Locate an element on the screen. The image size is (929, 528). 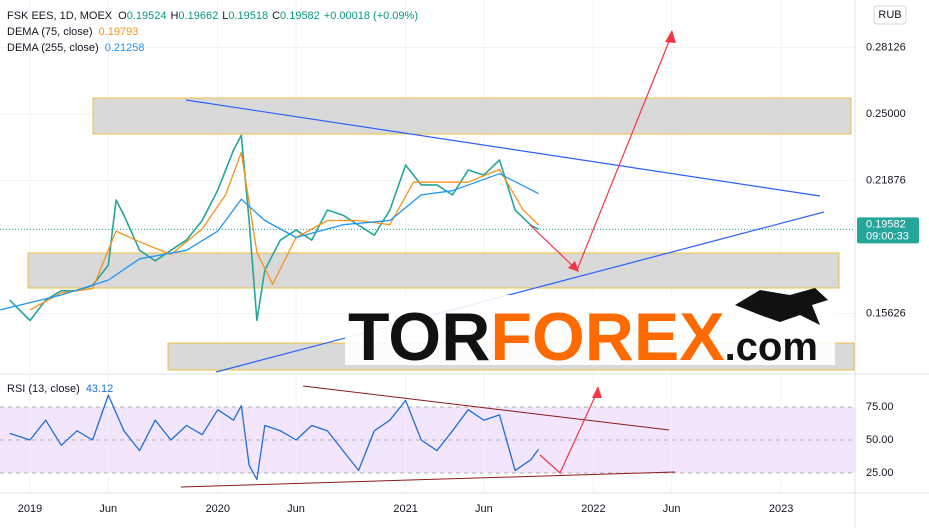
y-tick-label: 25.00 is located at coordinates (880, 473).